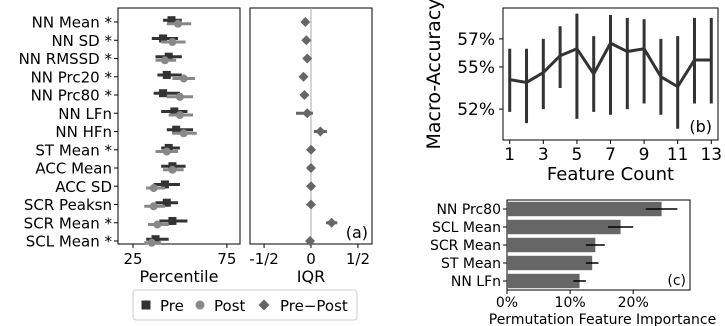 The height and width of the screenshot is (326, 725). Describe the element at coordinates (230, 306) in the screenshot. I see `legend-label-post: Post` at that location.